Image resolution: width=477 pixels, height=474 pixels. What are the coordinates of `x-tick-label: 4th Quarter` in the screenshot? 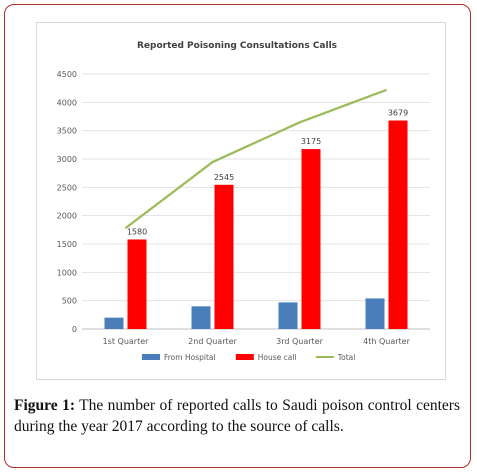 It's located at (386, 341).